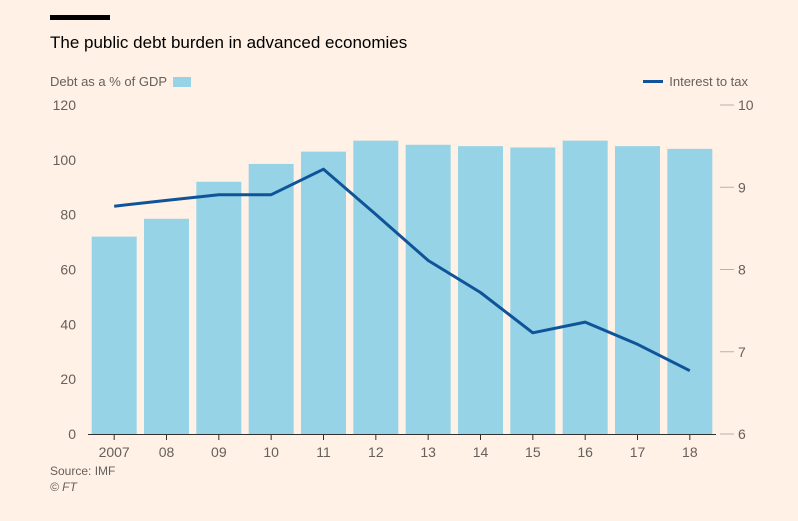  Describe the element at coordinates (219, 452) in the screenshot. I see `x-axis-tick-label: 09` at that location.